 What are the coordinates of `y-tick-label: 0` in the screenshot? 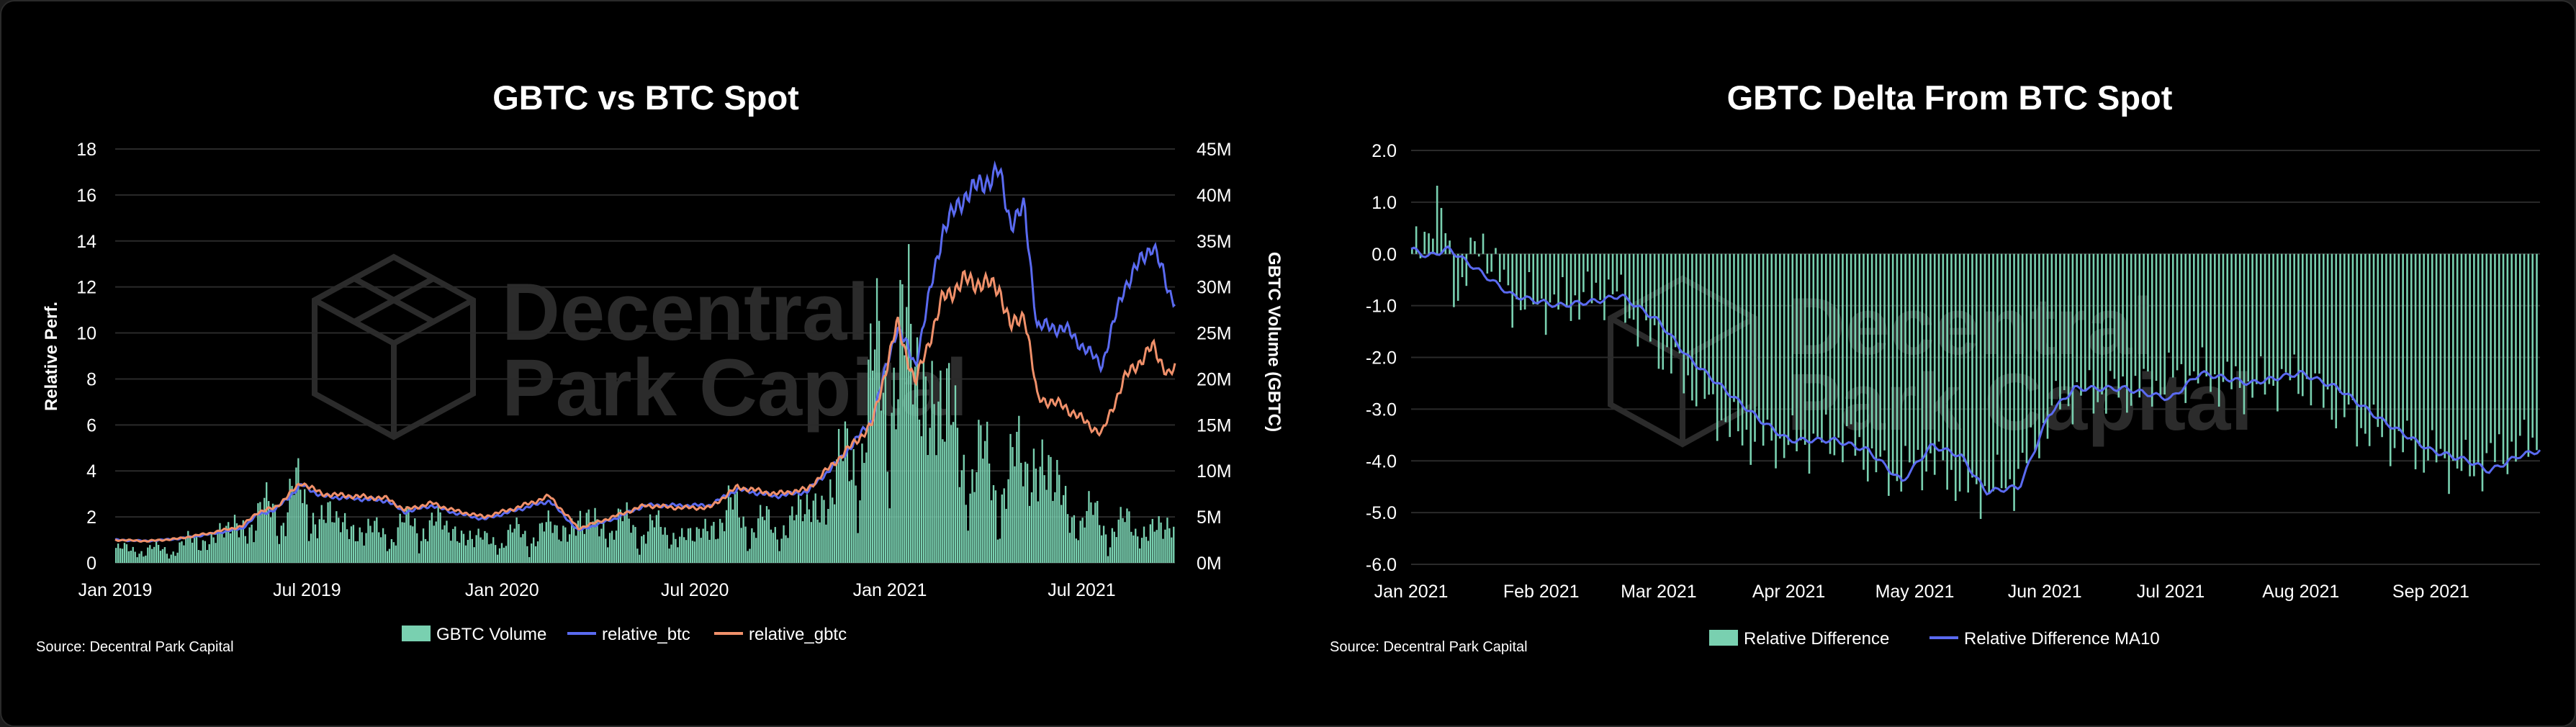 It's located at (91, 564).